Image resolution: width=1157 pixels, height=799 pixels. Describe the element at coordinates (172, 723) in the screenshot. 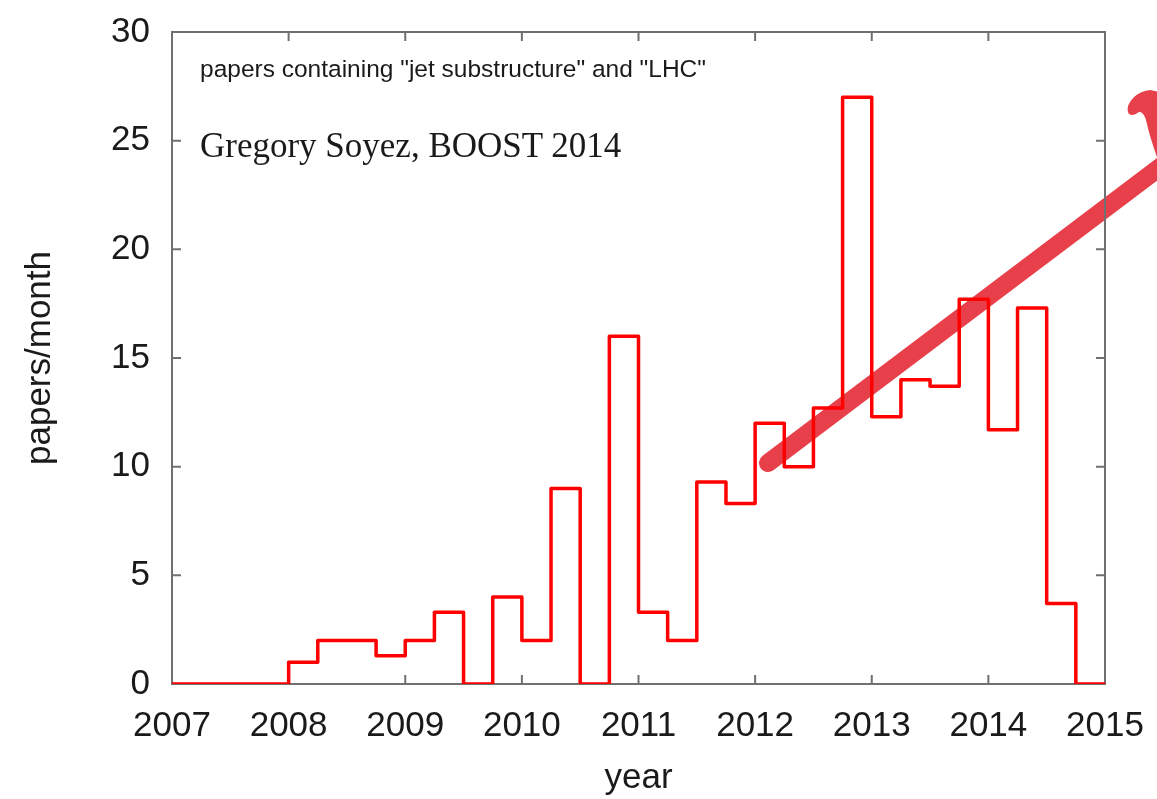

I see `x-tick-label: 2007` at that location.